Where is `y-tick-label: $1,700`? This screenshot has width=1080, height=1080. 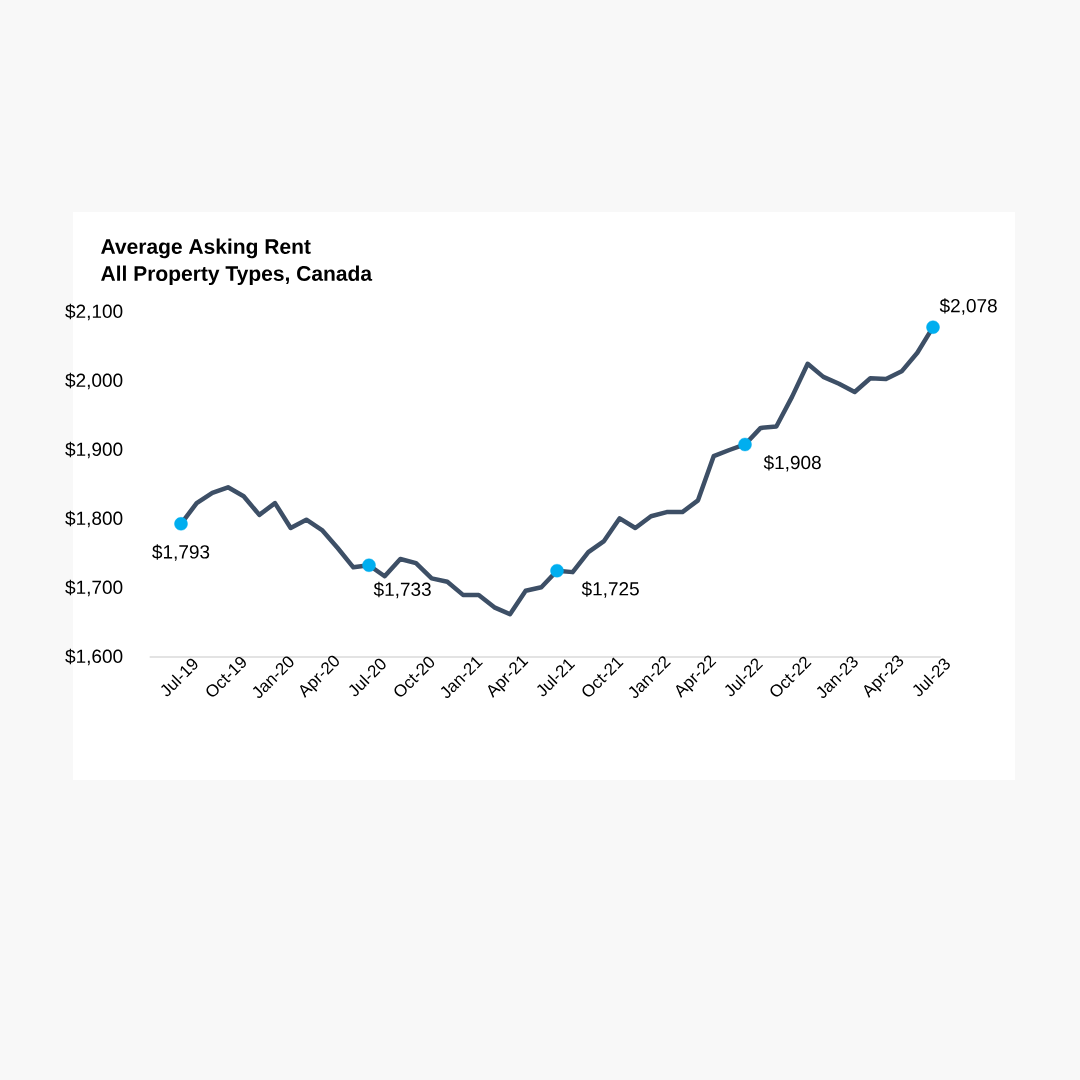
y-tick-label: $1,700 is located at coordinates (94, 588).